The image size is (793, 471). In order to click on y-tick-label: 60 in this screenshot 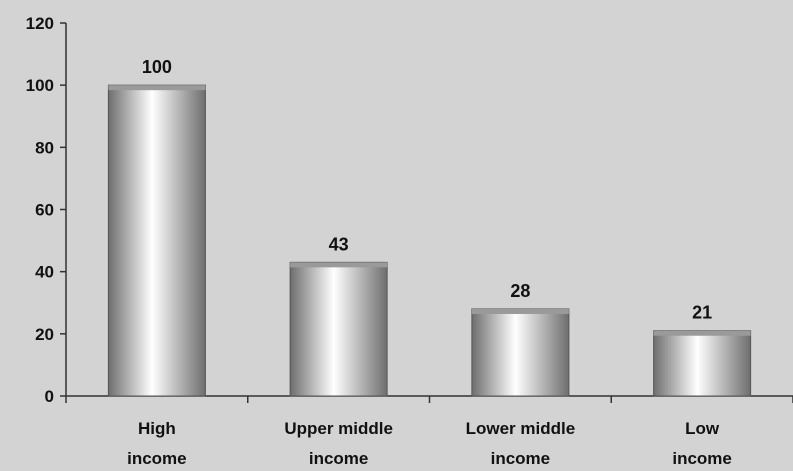, I will do `click(44, 210)`.